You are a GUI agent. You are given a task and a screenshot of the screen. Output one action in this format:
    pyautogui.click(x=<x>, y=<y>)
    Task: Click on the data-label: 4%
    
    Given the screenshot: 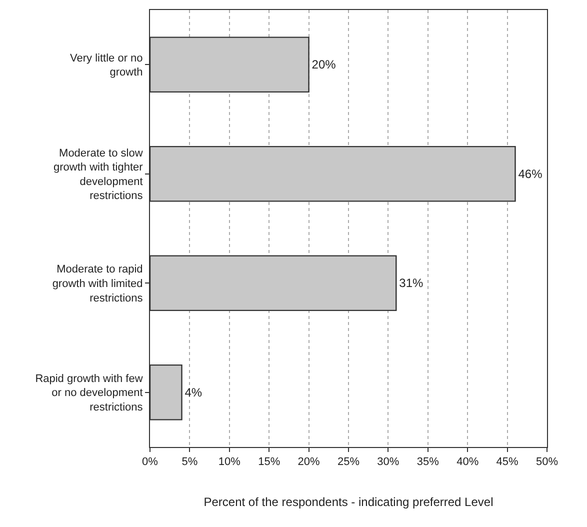 What is the action you would take?
    pyautogui.click(x=193, y=392)
    